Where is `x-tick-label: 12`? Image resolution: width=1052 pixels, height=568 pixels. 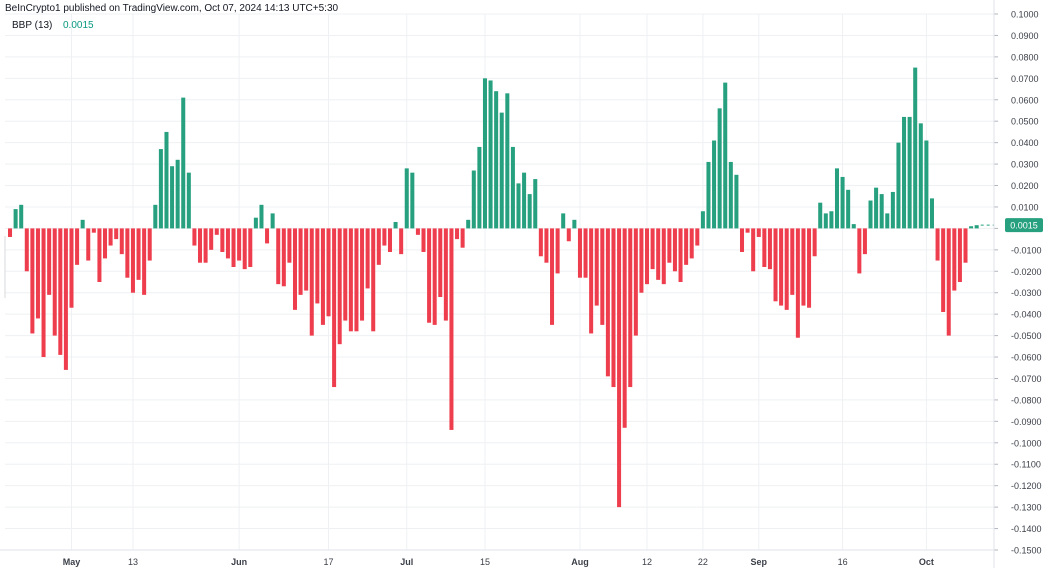 x-tick-label: 12 is located at coordinates (647, 562).